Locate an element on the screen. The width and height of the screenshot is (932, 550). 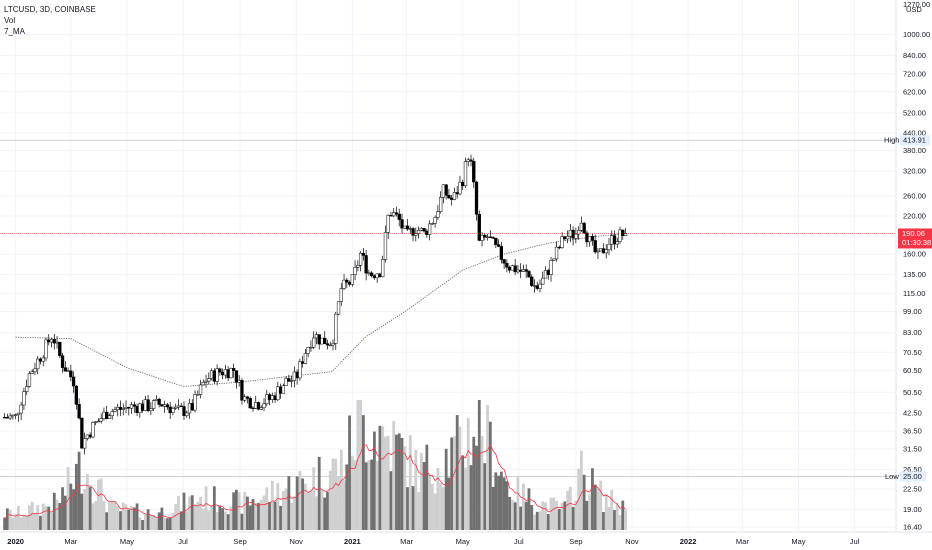
price-tick-label: 60.50 is located at coordinates (912, 370).